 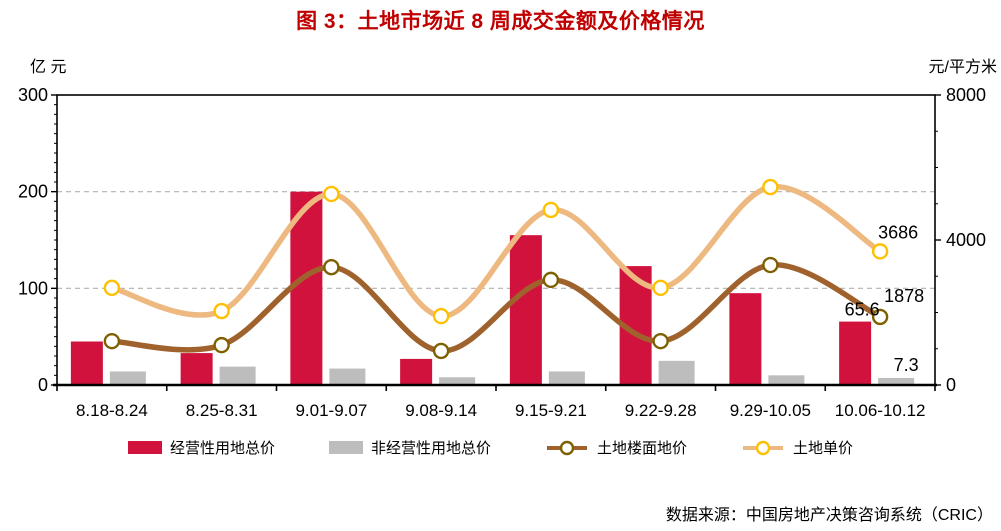 What do you see at coordinates (112, 410) in the screenshot?
I see `category-label: 8.18-8.24` at bounding box center [112, 410].